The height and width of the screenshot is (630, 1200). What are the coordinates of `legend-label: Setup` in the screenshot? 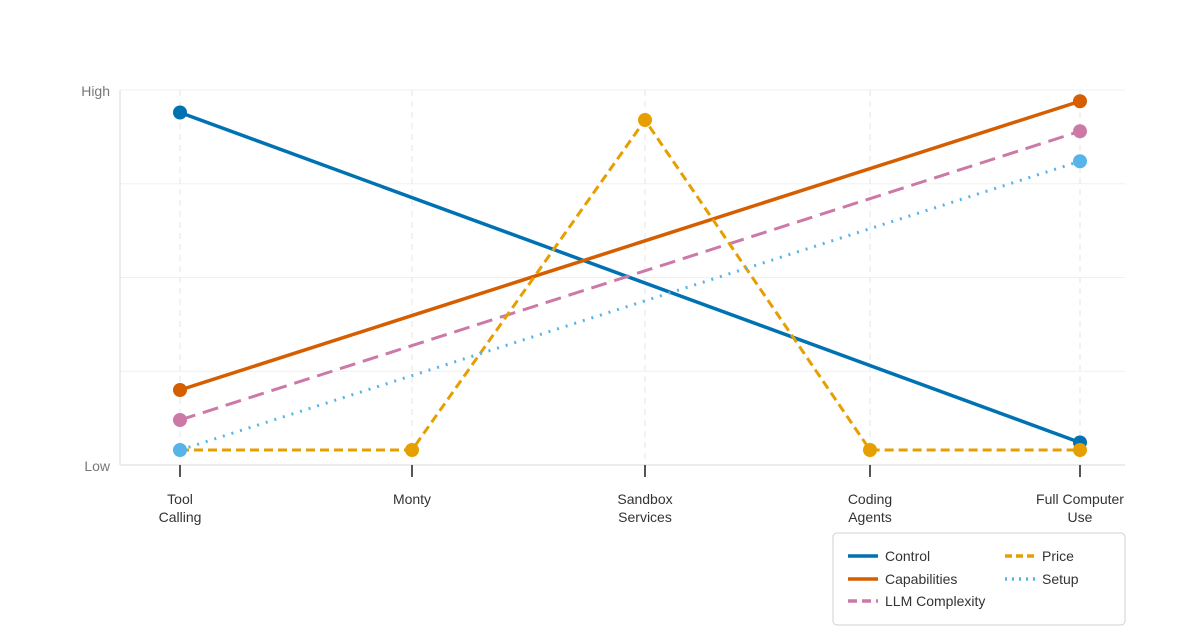 It's located at (1060, 579).